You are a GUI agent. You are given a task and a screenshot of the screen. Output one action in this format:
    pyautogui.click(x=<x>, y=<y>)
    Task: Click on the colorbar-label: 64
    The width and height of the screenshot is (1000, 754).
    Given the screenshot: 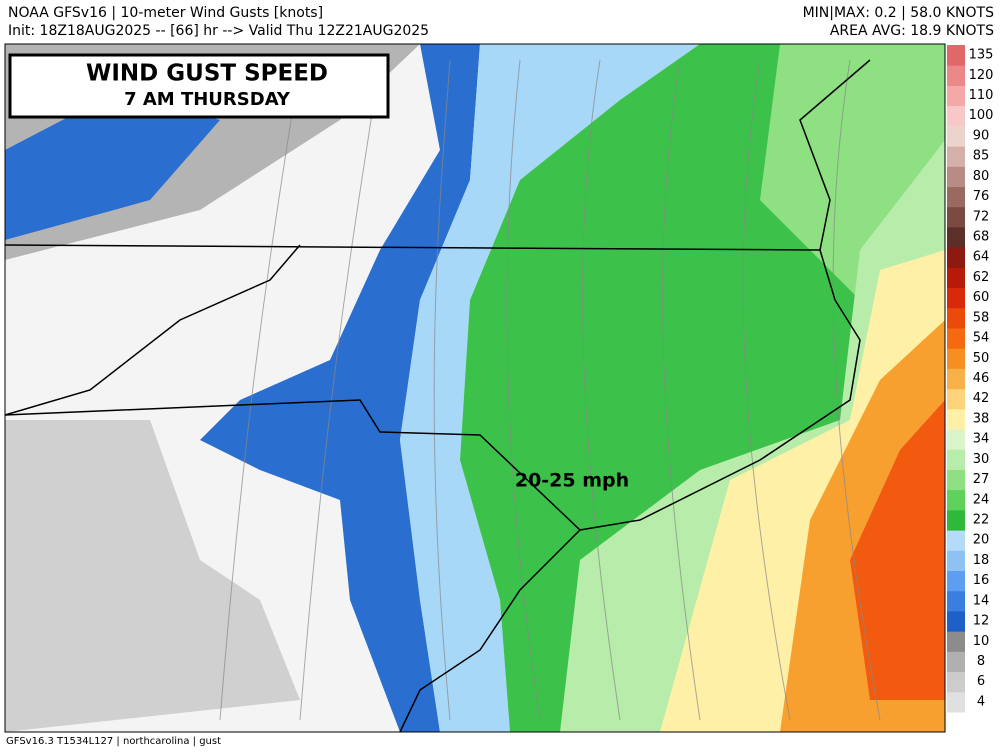 What is the action you would take?
    pyautogui.click(x=981, y=257)
    